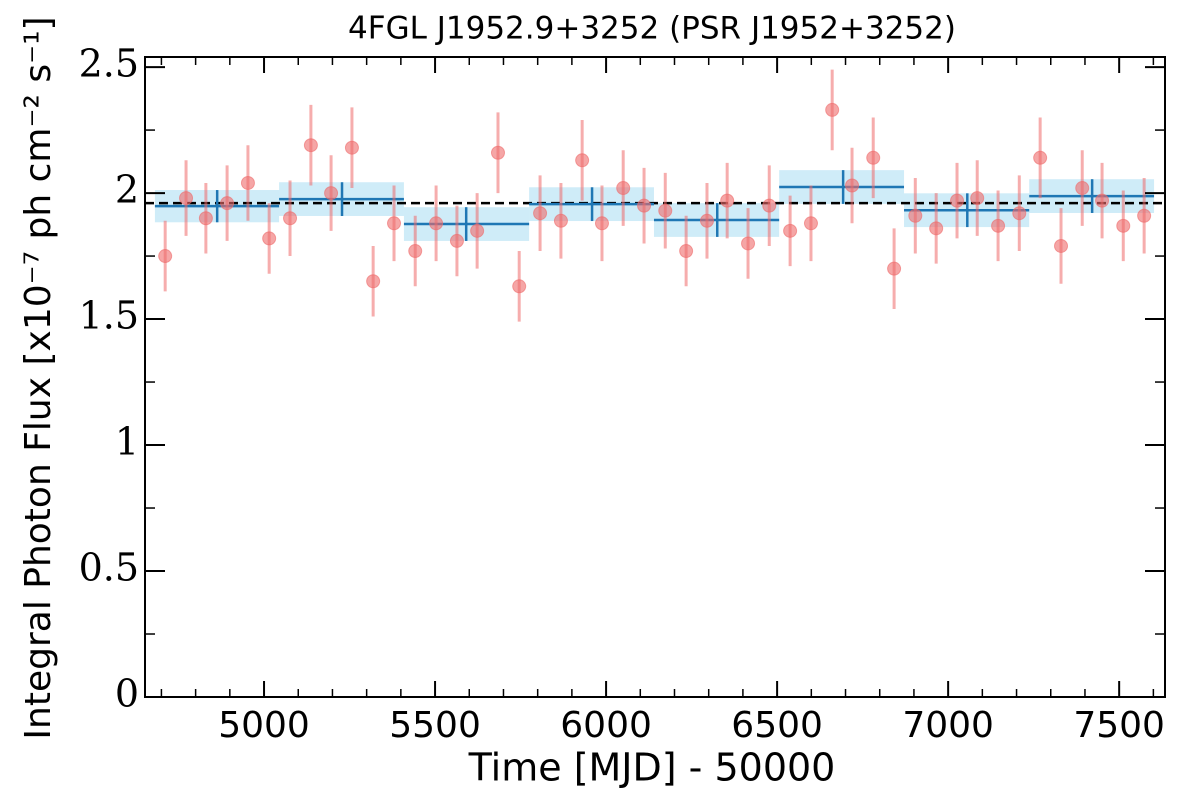  I want to click on x-tick-label: 5500, so click(435, 725).